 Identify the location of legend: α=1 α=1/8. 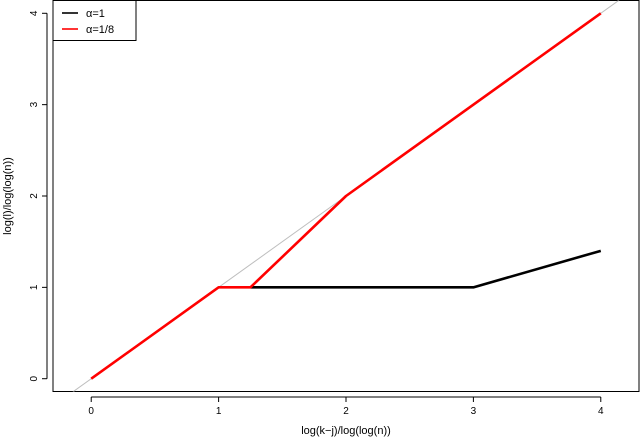
(94, 20).